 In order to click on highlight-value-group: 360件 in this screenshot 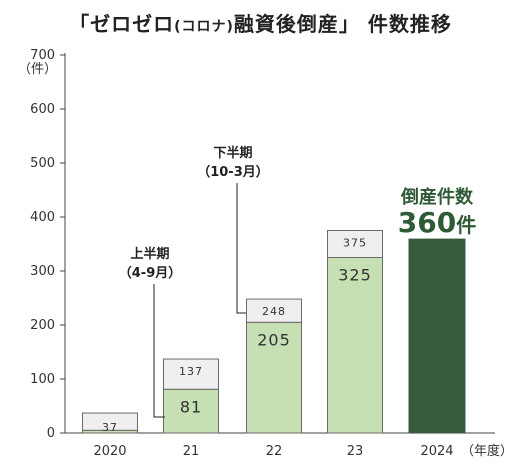, I will do `click(437, 222)`.